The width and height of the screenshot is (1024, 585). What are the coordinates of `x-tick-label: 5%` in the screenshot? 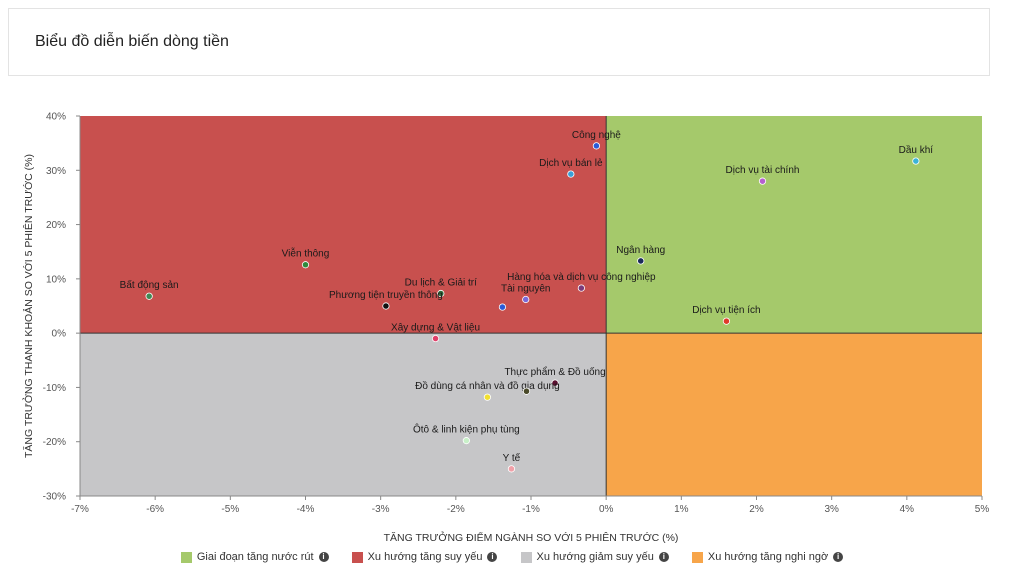 It's located at (982, 509).